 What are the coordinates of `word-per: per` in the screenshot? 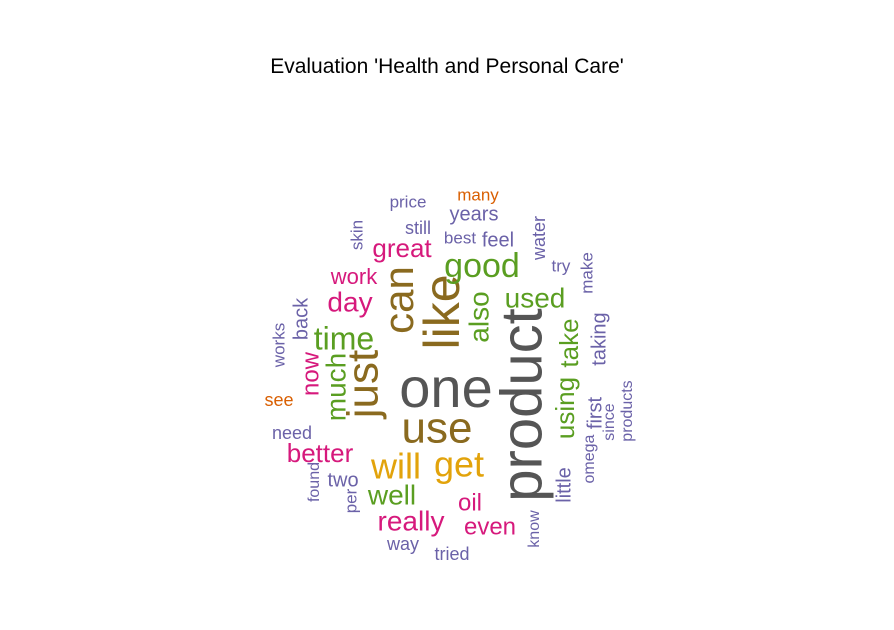 It's located at (350, 500).